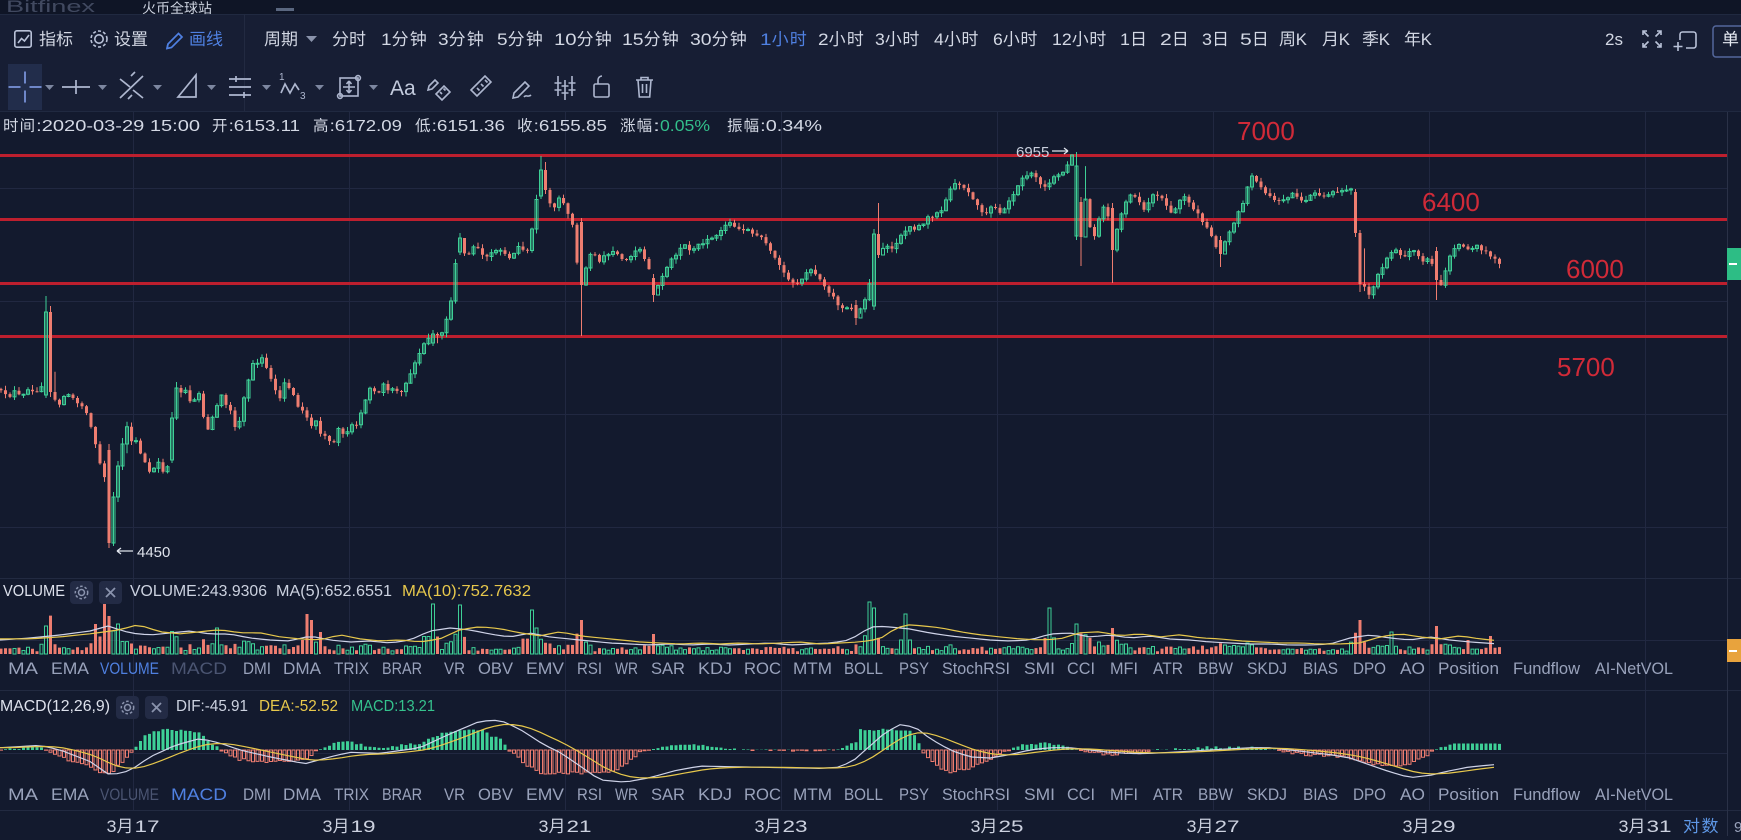 The image size is (1741, 840). What do you see at coordinates (466, 591) in the screenshot?
I see `svg-text: MA(10):752.7632` at bounding box center [466, 591].